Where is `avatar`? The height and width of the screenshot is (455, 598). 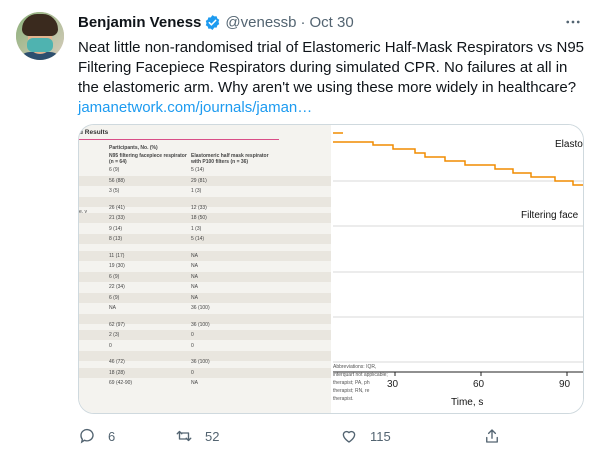
avatar is located at coordinates (40, 36).